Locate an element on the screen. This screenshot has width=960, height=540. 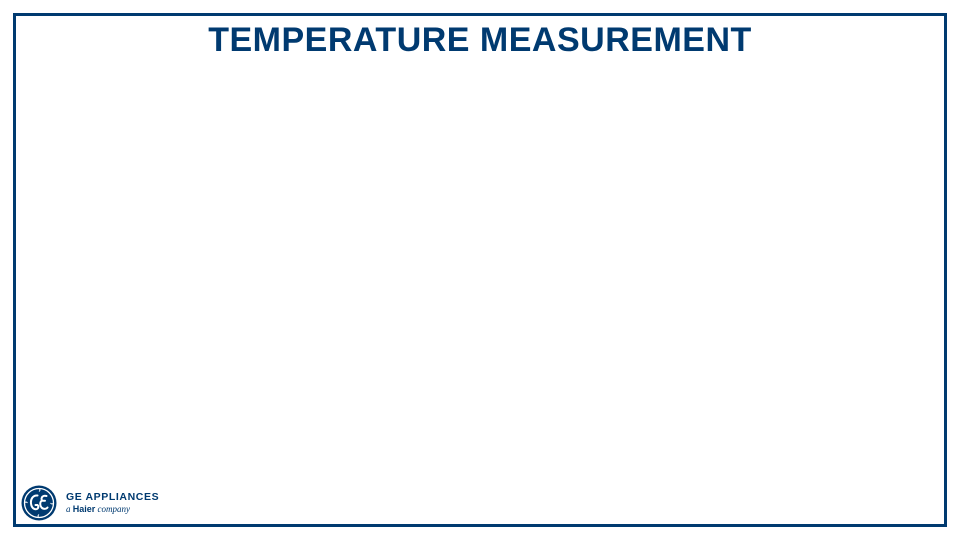
brand-text: GE APPLIANCES a Haier company is located at coordinates (112, 503).